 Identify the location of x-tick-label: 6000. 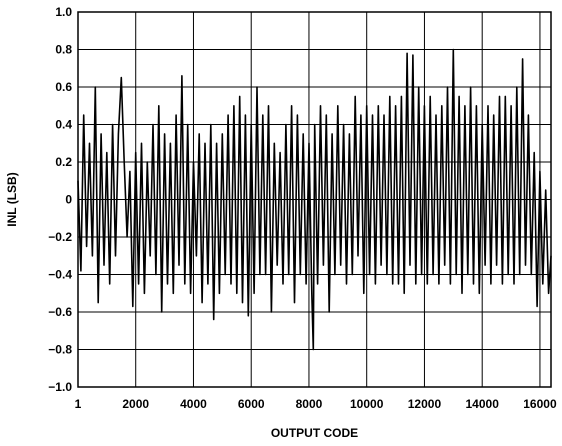
(251, 404).